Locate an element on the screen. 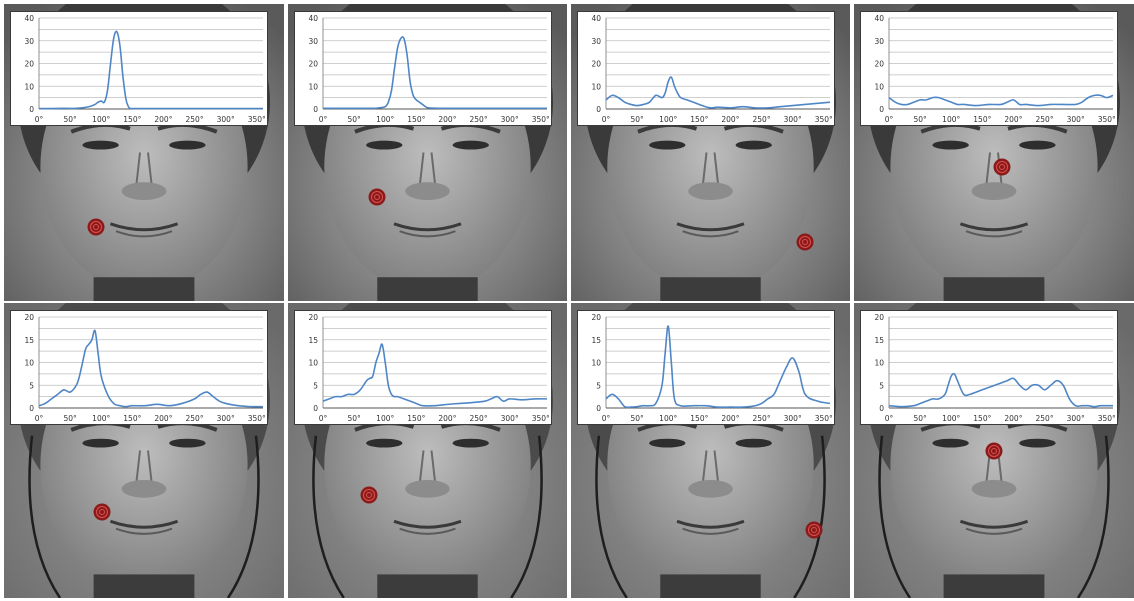  angle-histogram-chart: 0 5 10 15 20 0° 50° 100° 150° 200° 250° 300° 350° is located at coordinates (989, 367).